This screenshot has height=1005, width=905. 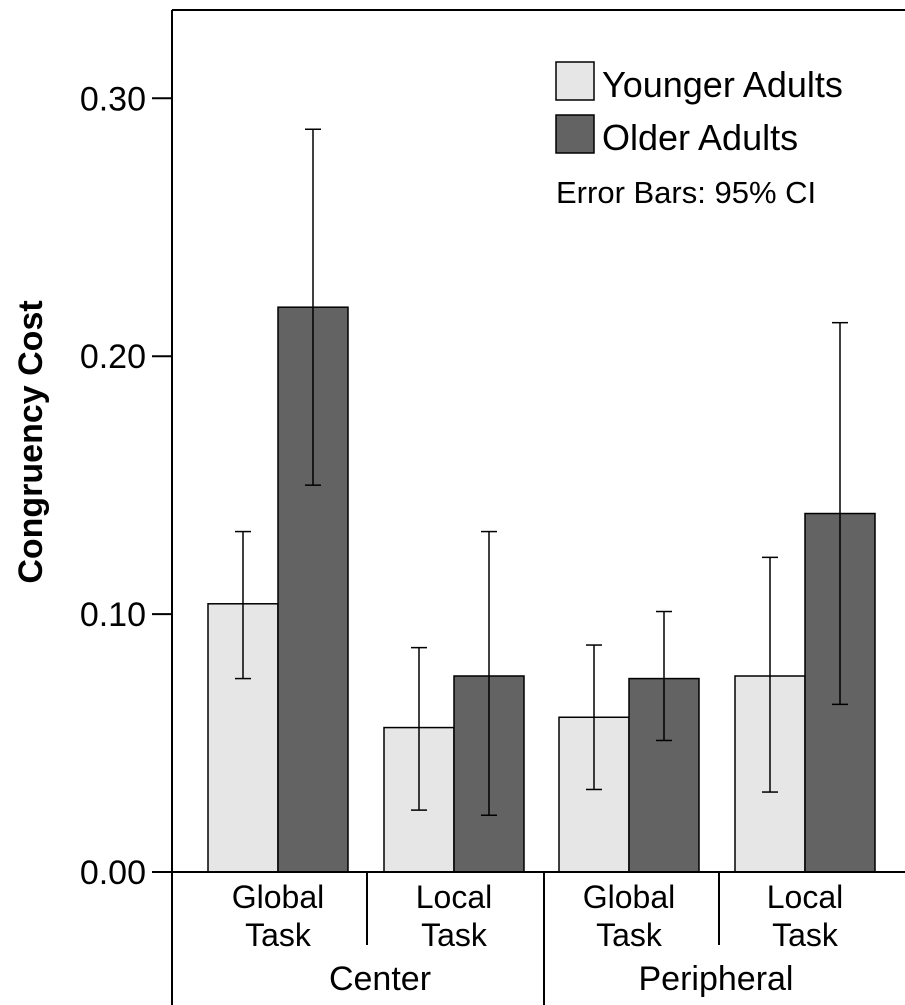 What do you see at coordinates (805, 897) in the screenshot?
I see `category-label-4-line1: Local` at bounding box center [805, 897].